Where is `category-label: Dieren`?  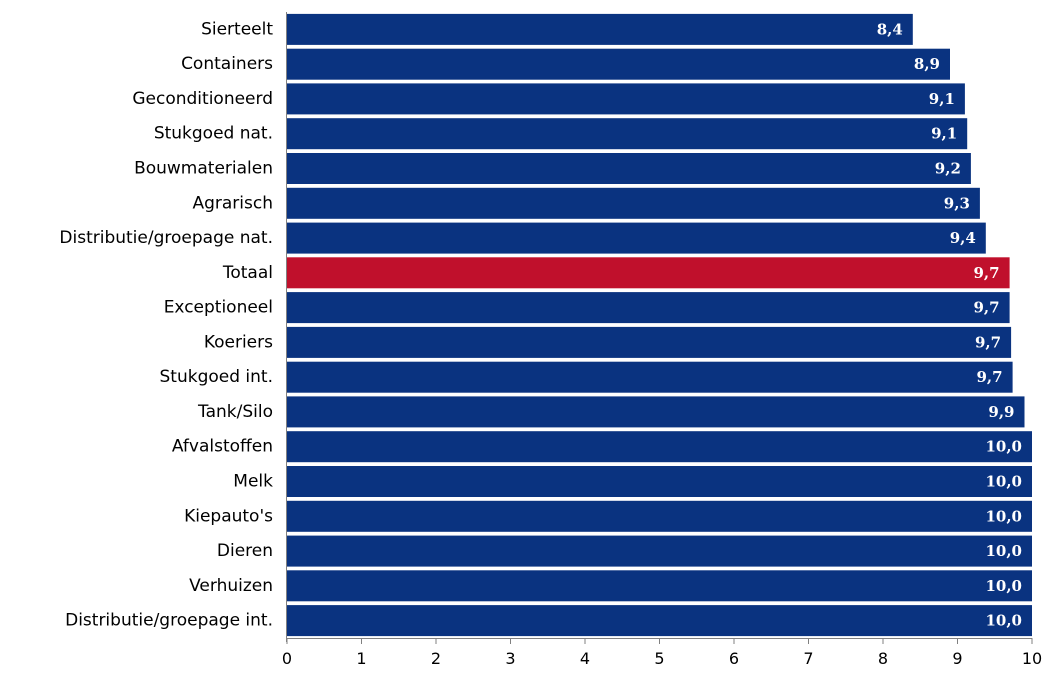 category-label: Dieren is located at coordinates (245, 551).